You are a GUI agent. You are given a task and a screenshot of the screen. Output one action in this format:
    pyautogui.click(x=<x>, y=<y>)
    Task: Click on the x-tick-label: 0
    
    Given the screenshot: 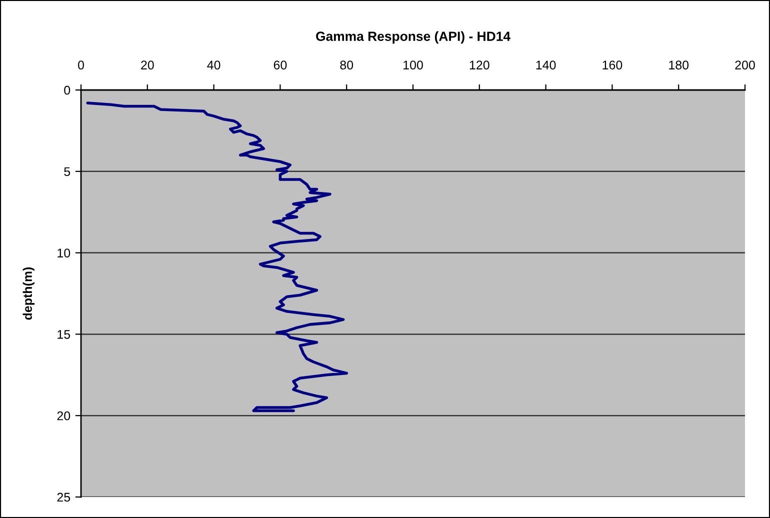 What is the action you would take?
    pyautogui.click(x=81, y=65)
    